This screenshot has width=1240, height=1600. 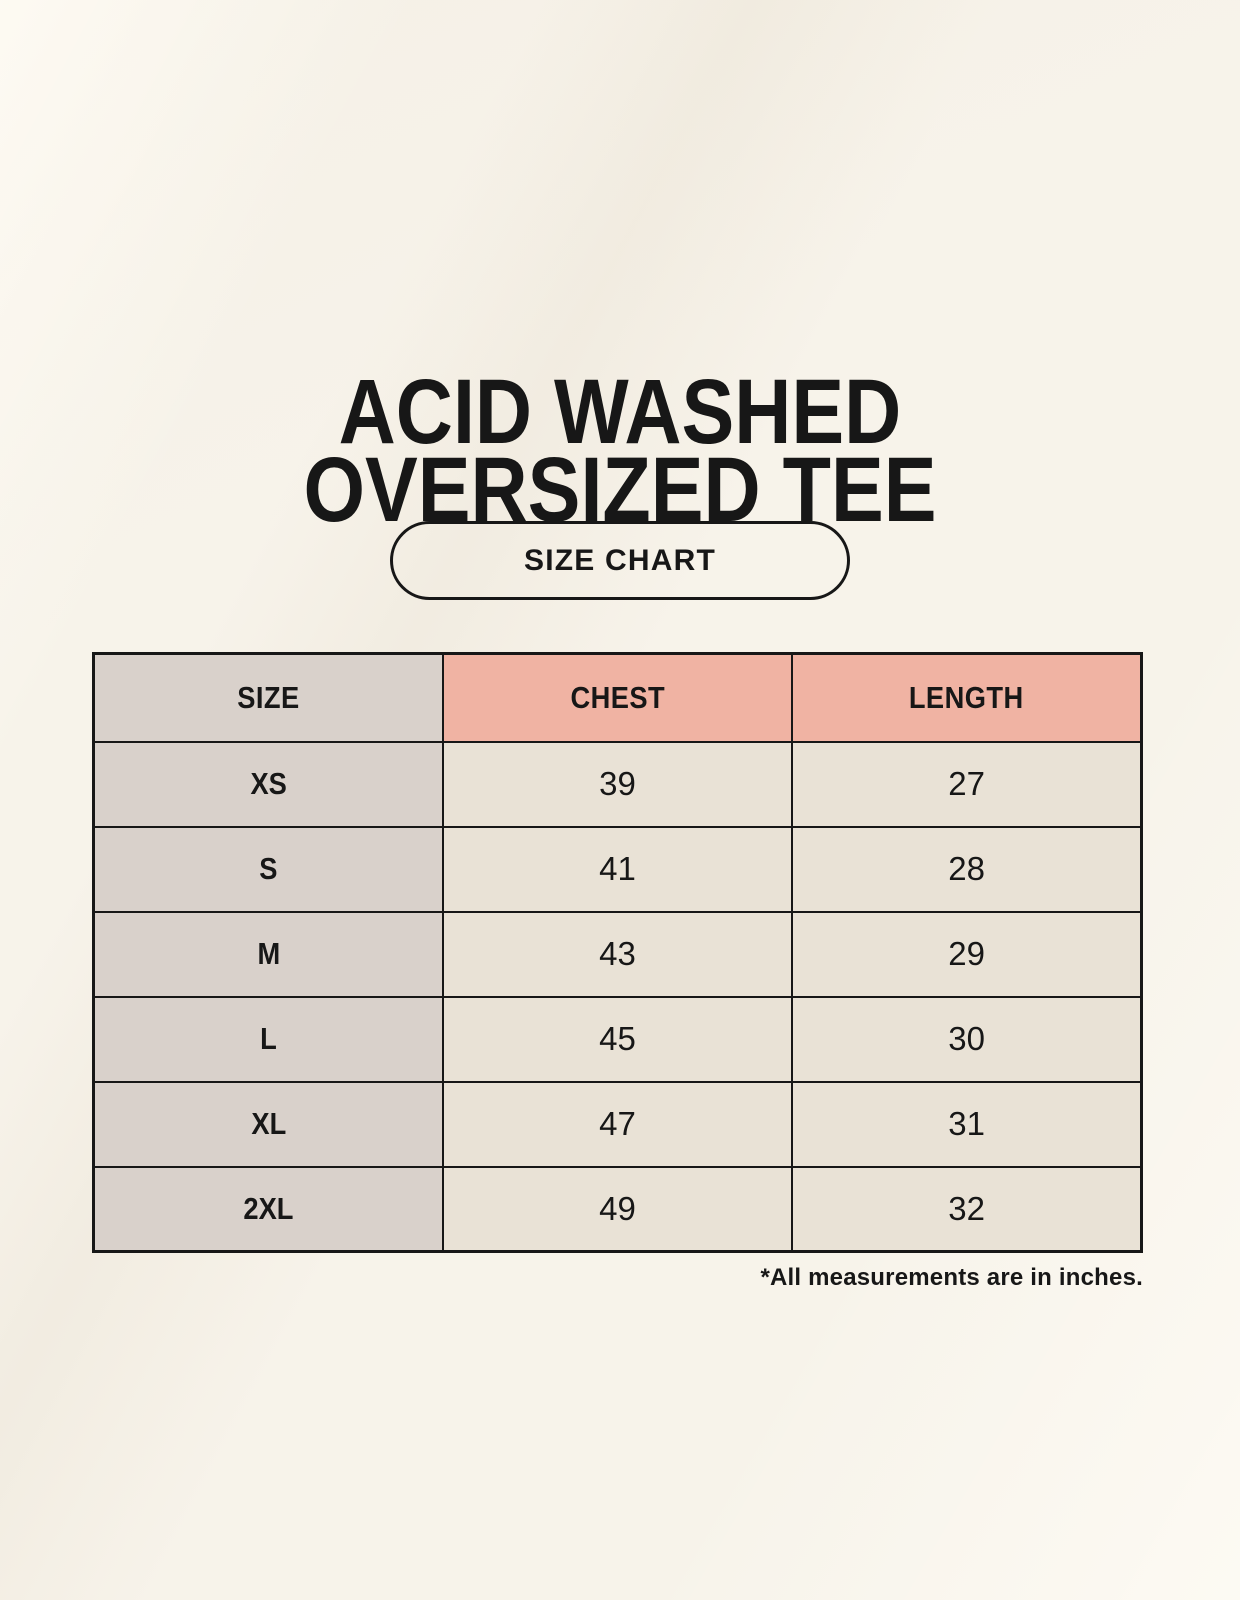 I want to click on row-m-size: M, so click(x=268, y=954).